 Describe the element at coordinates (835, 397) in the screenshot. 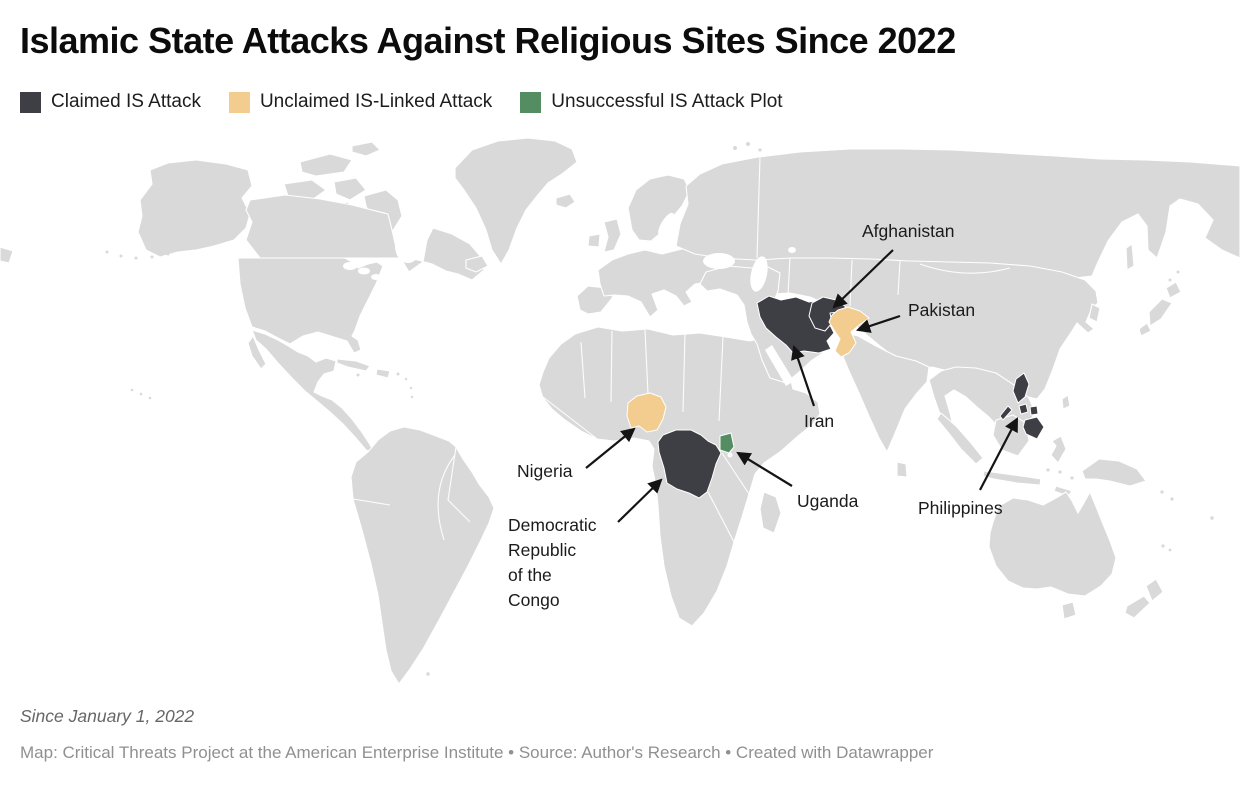

I see `highlighted-countries` at that location.